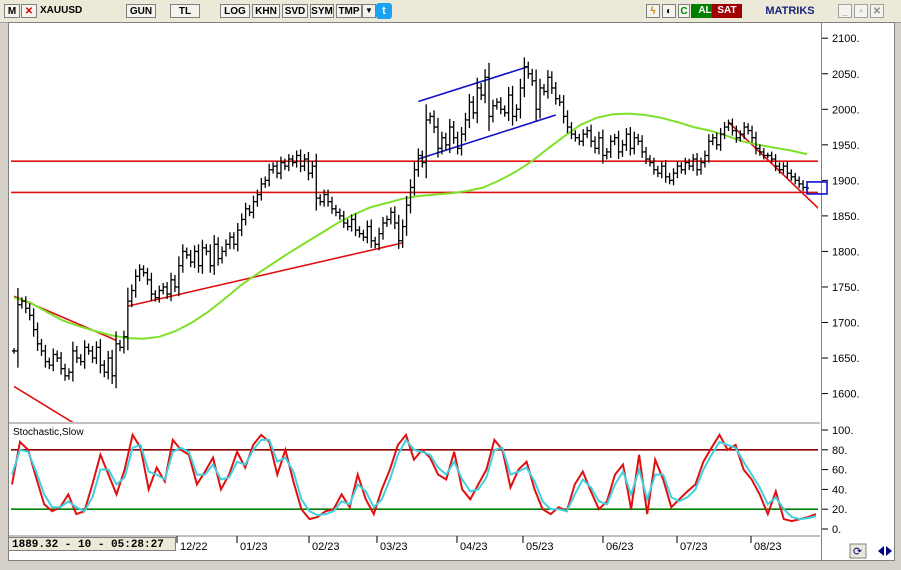 The height and width of the screenshot is (570, 901). Describe the element at coordinates (349, 11) in the screenshot. I see `toolbar-button-tmp: TMP` at that location.